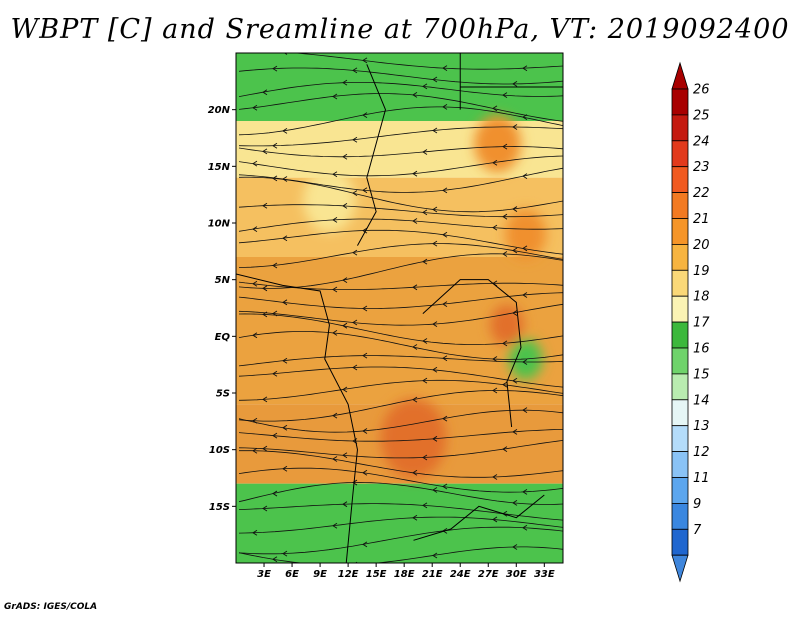 Image resolution: width=800 pixels, height=618 pixels. What do you see at coordinates (701, 452) in the screenshot?
I see `colorbar-label: 12` at bounding box center [701, 452].